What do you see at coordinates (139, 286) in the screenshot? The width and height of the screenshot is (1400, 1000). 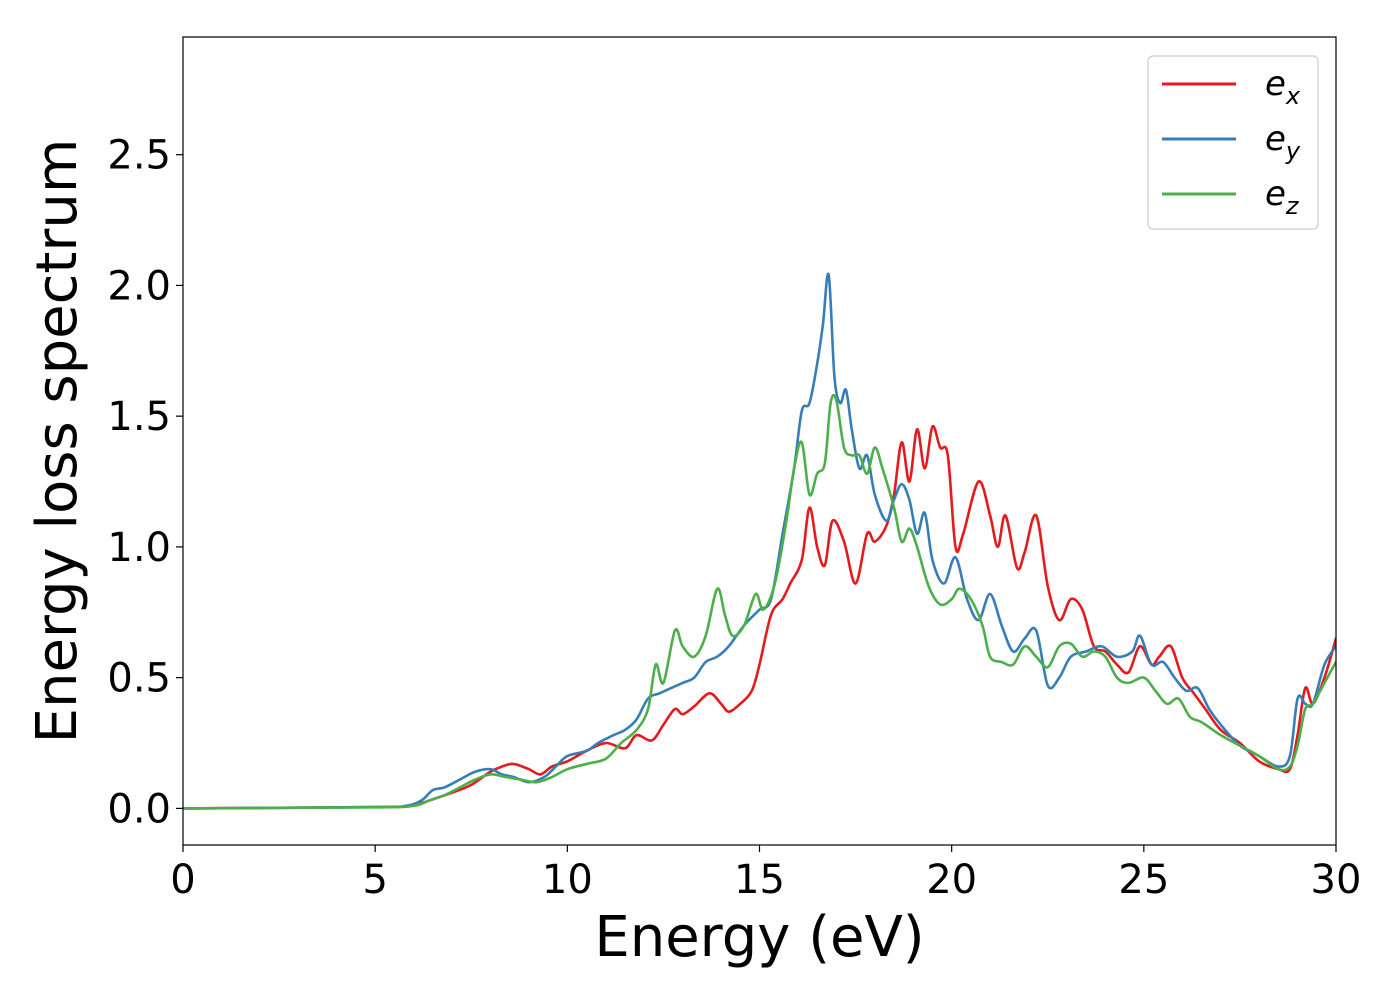 I see `y-tick-label: 2.0` at bounding box center [139, 286].